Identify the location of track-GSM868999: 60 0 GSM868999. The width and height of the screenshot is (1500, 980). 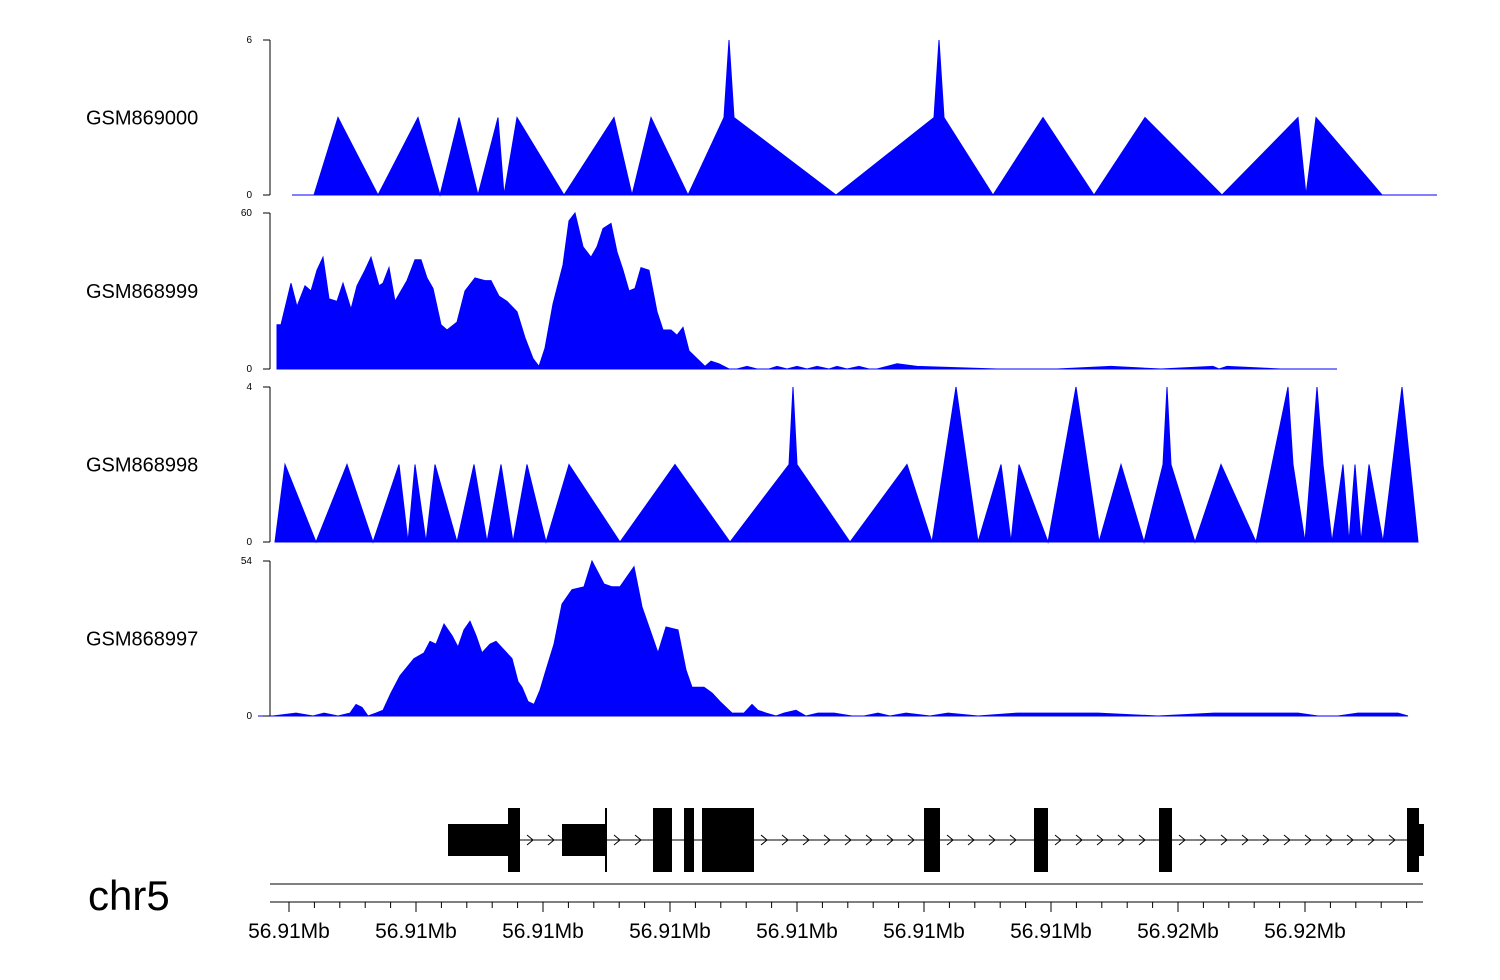
(711, 291).